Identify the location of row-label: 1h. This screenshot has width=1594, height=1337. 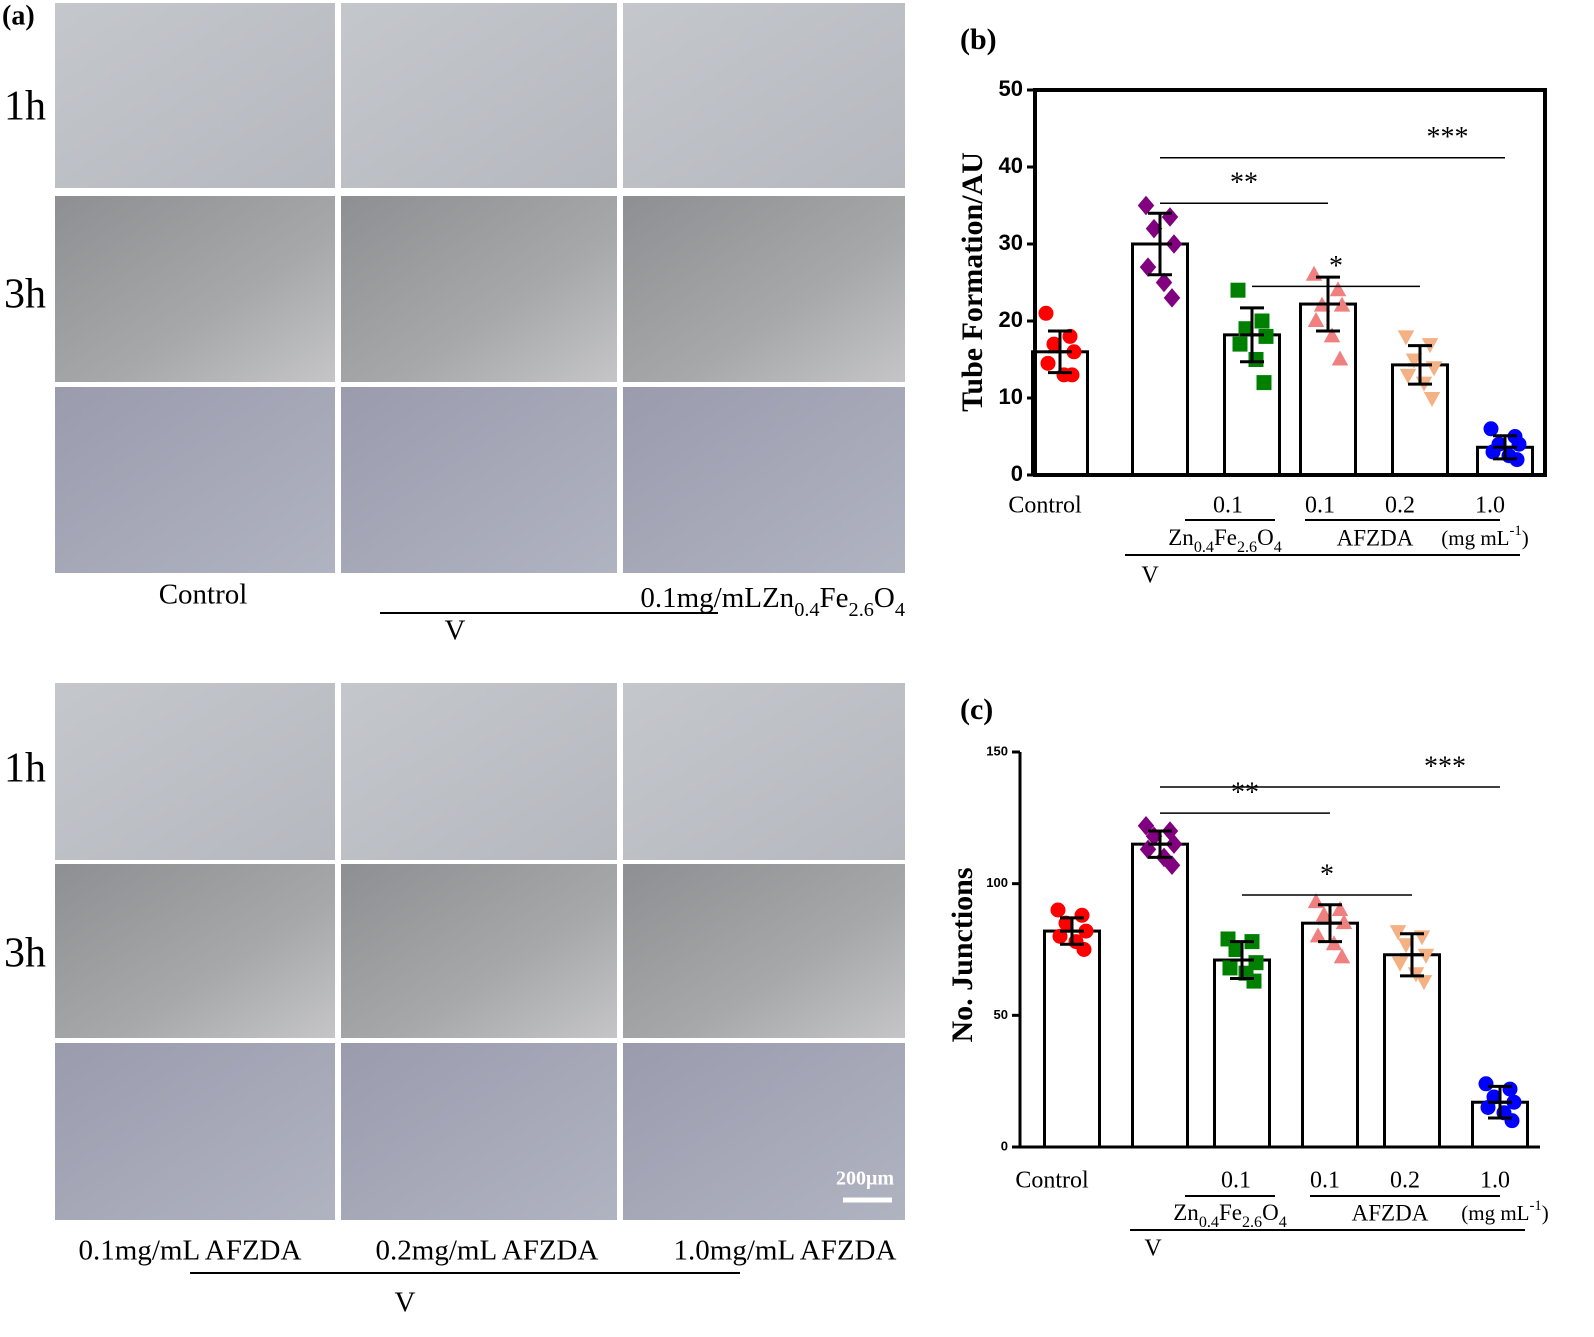
(25, 769).